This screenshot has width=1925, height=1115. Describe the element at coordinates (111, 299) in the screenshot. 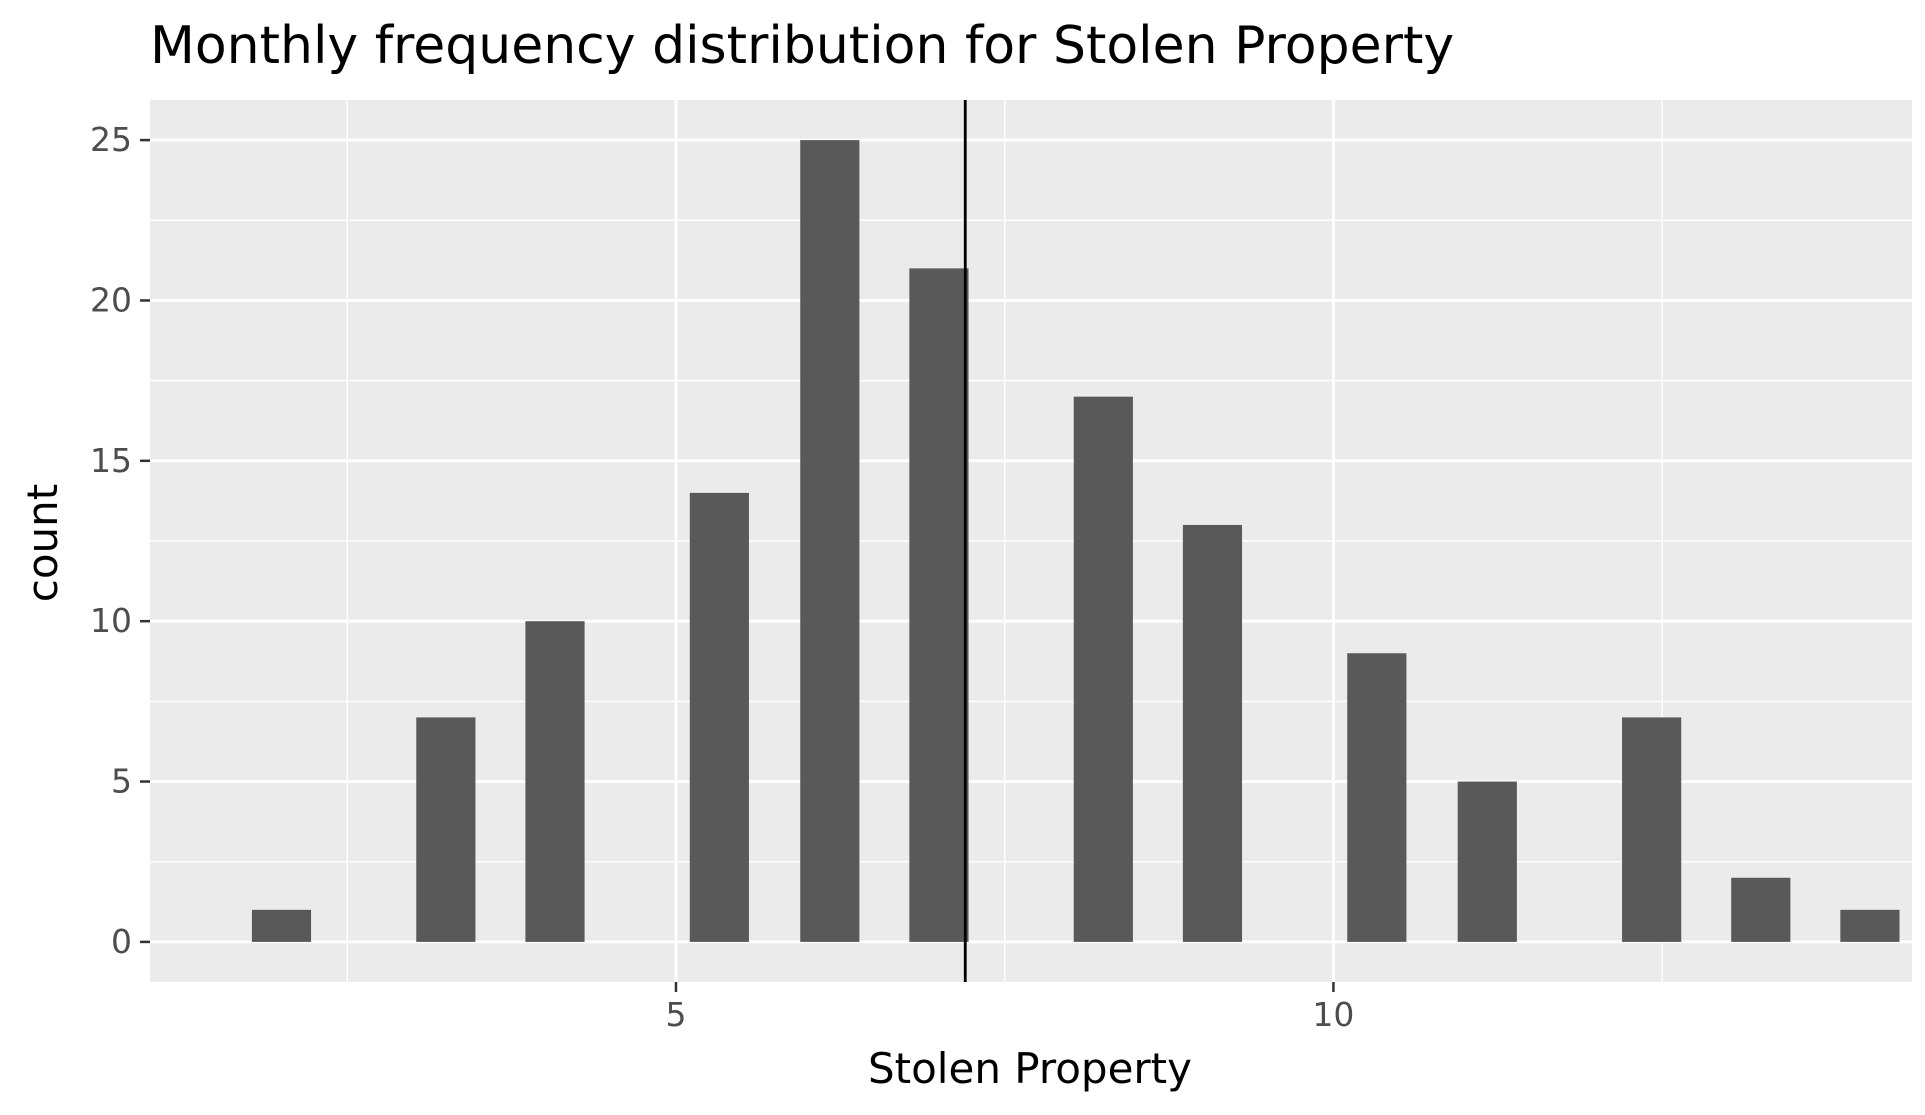

I see `y-tick-label: 20` at that location.